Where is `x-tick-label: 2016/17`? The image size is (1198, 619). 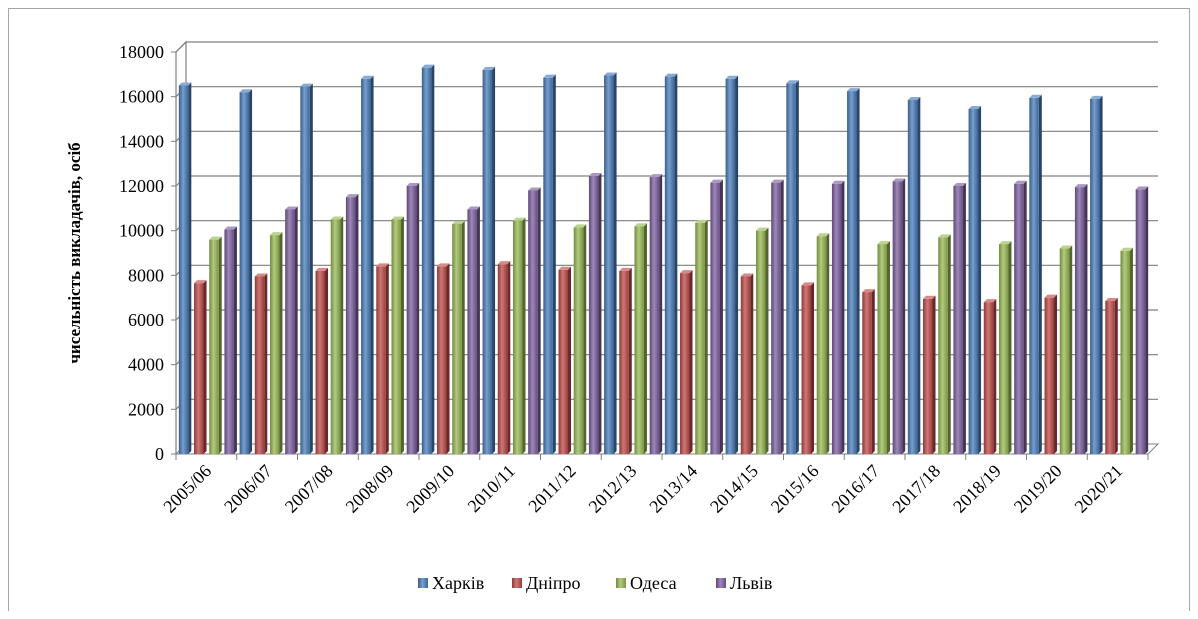 x-tick-label: 2016/17 is located at coordinates (856, 489).